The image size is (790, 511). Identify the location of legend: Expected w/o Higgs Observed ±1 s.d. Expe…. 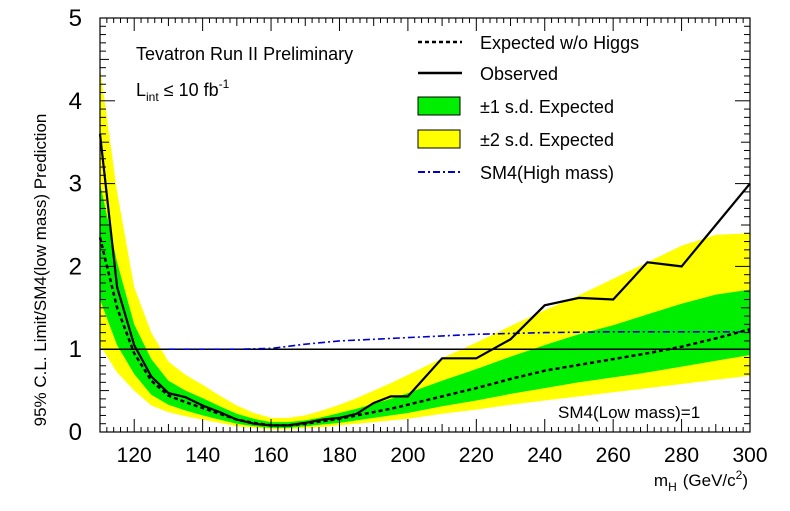
(528, 108).